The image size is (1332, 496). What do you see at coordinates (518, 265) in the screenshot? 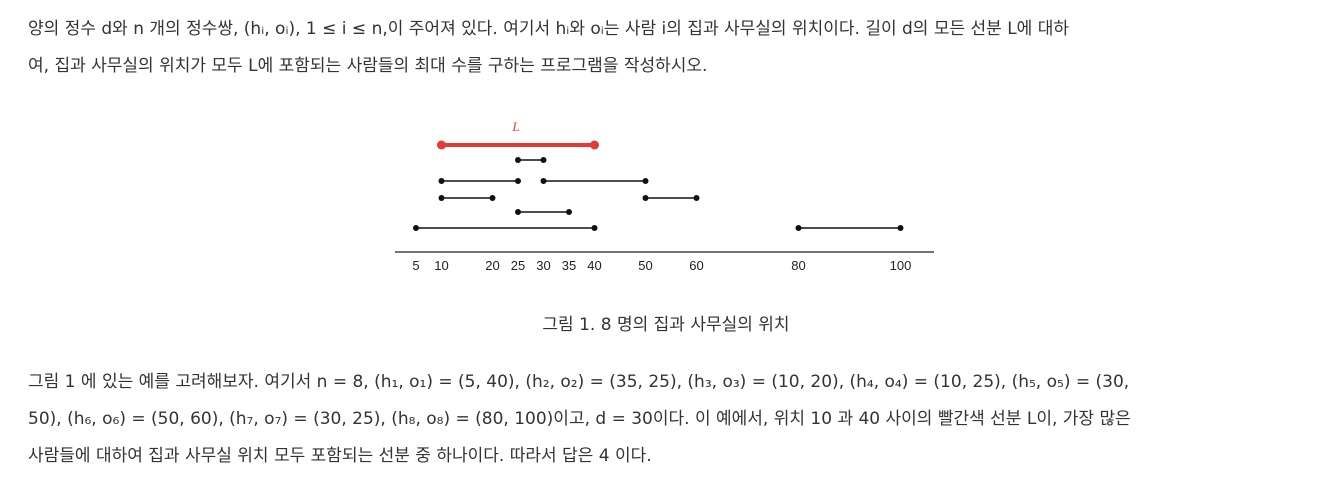
I see `axis-tick-label: 25` at bounding box center [518, 265].